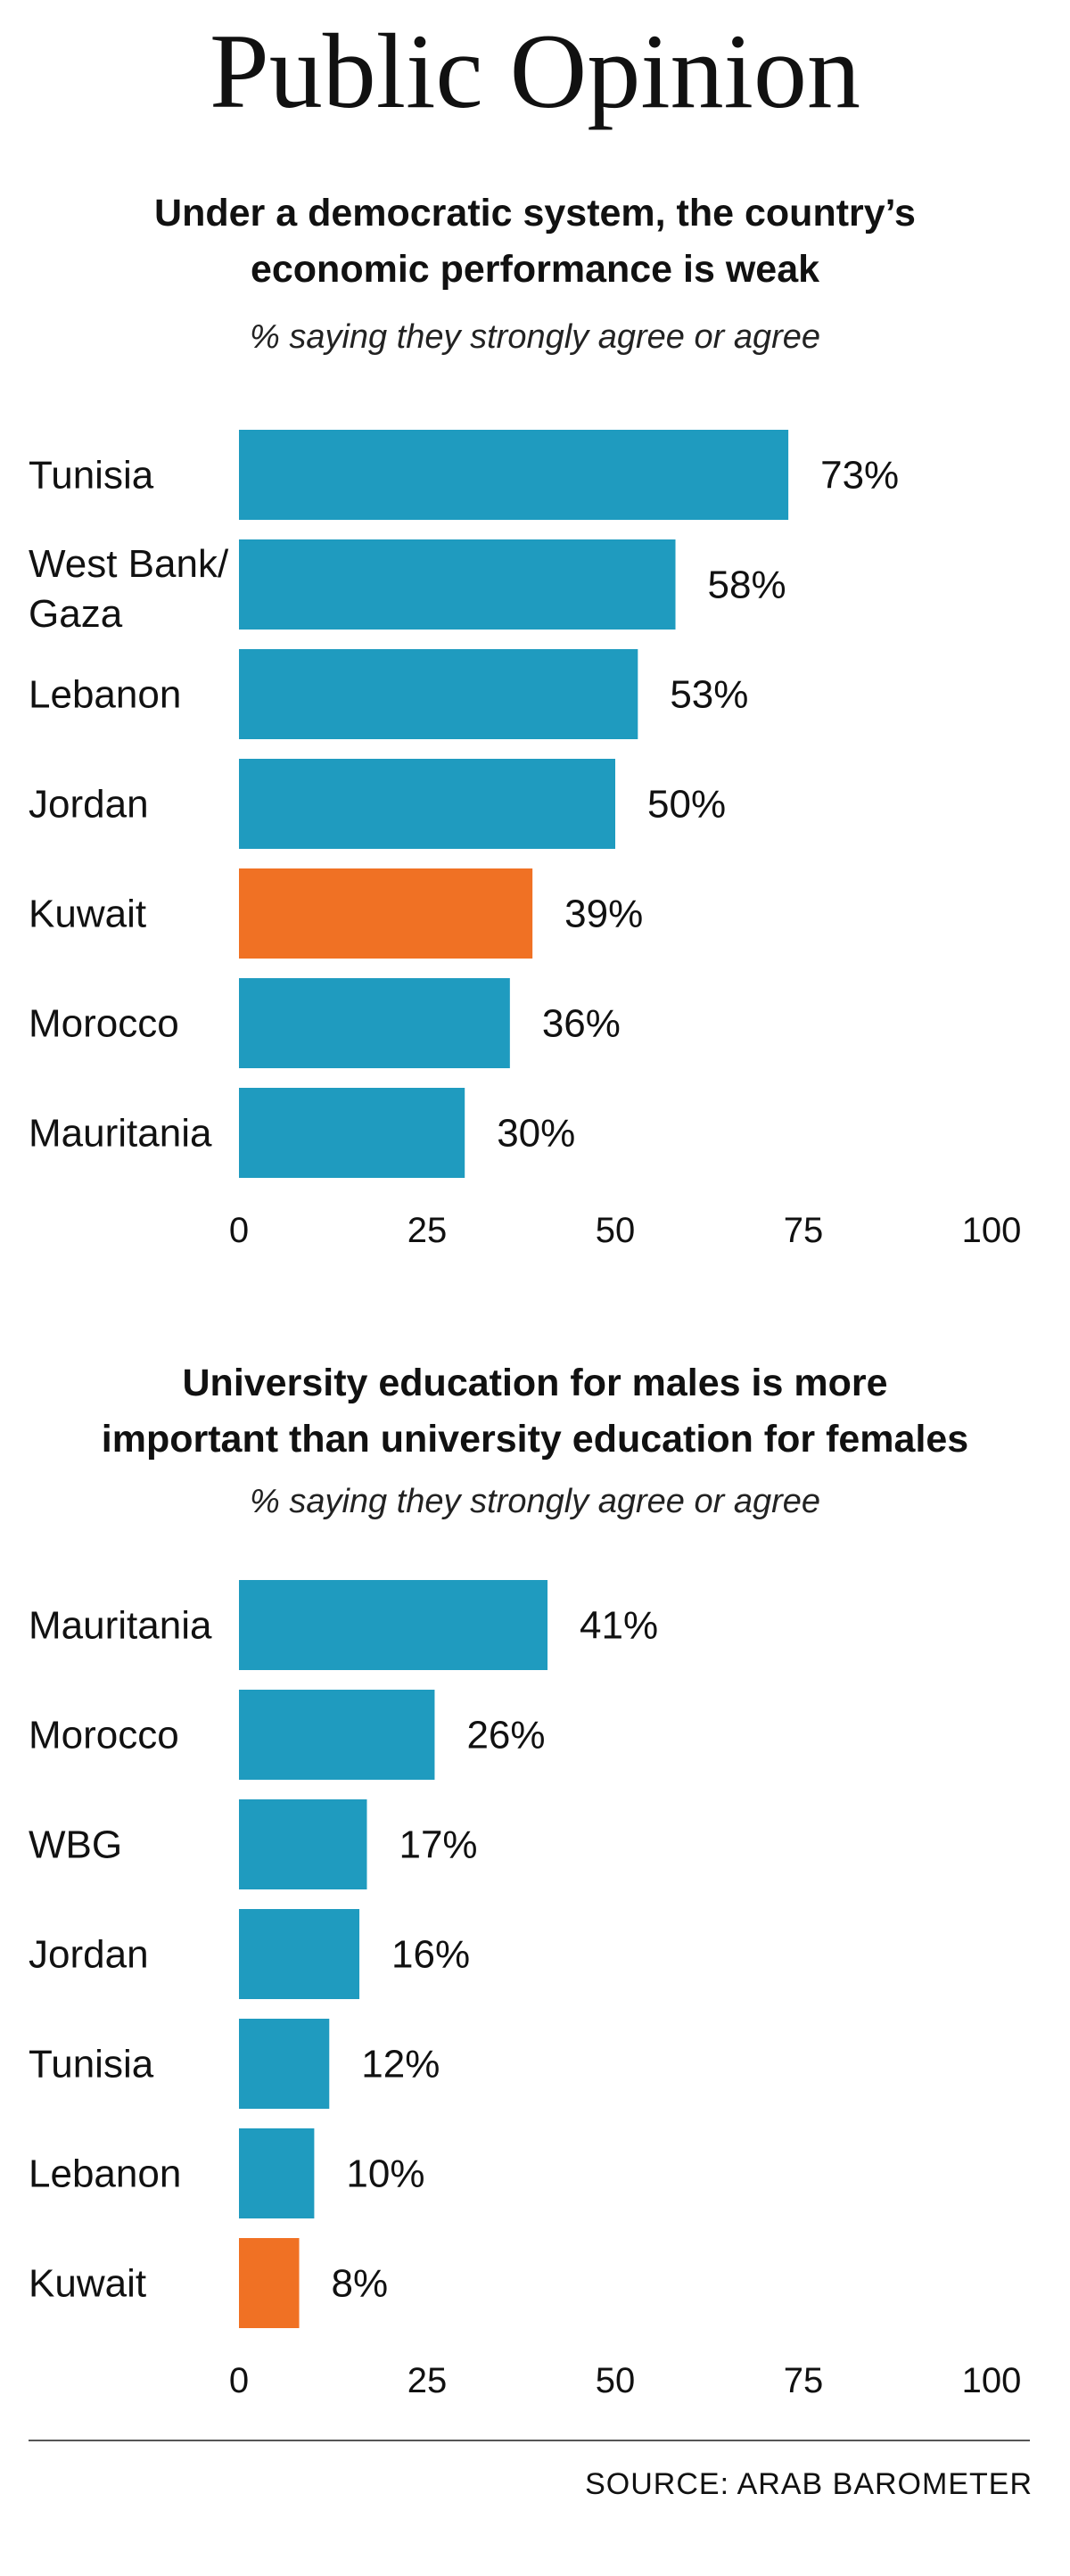 This screenshot has height=2576, width=1070. What do you see at coordinates (104, 1735) in the screenshot?
I see `chart-2-category-label: Morocco` at bounding box center [104, 1735].